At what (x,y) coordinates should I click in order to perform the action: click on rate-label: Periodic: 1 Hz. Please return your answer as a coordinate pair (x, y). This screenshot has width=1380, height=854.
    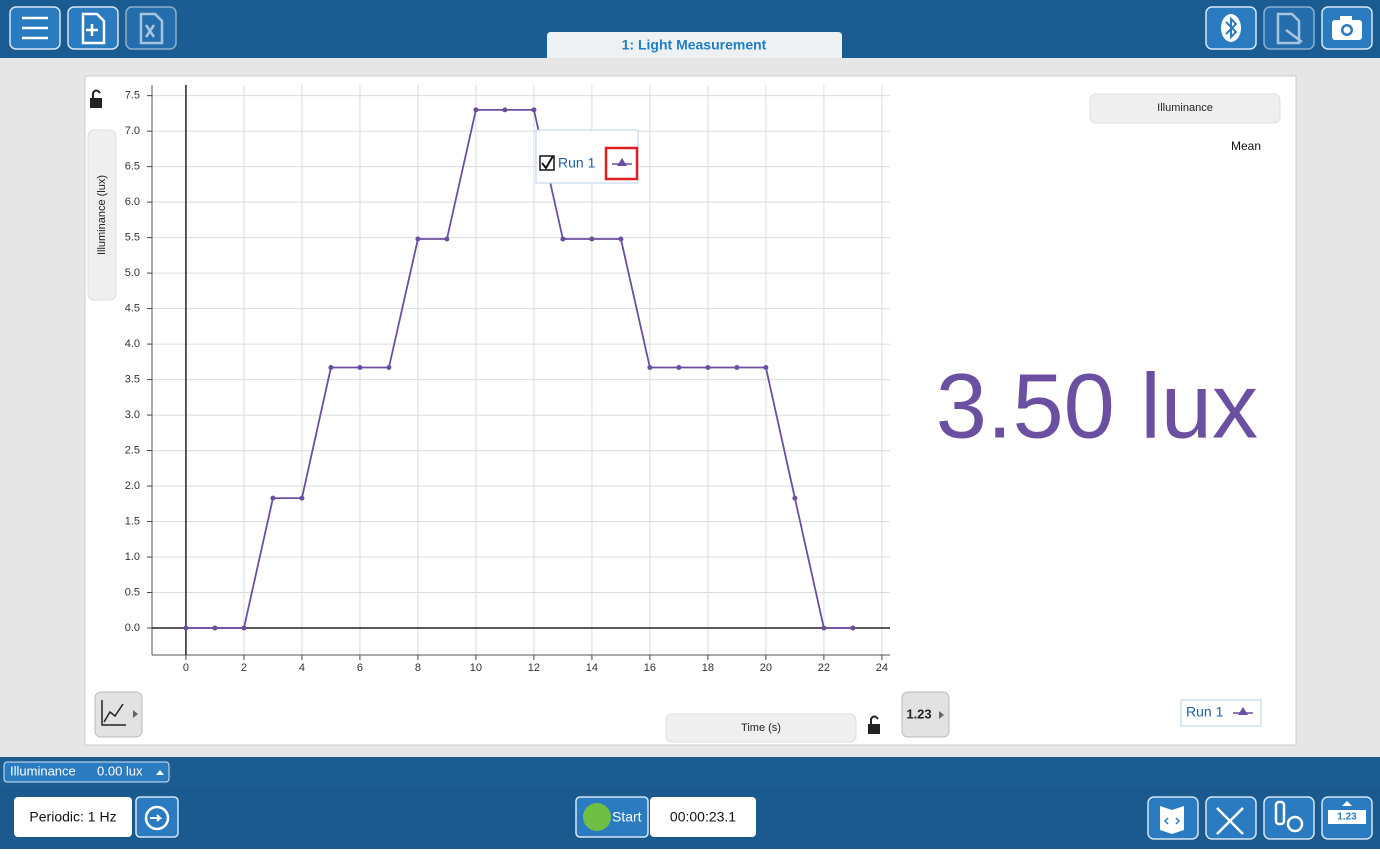
    Looking at the image, I should click on (72, 817).